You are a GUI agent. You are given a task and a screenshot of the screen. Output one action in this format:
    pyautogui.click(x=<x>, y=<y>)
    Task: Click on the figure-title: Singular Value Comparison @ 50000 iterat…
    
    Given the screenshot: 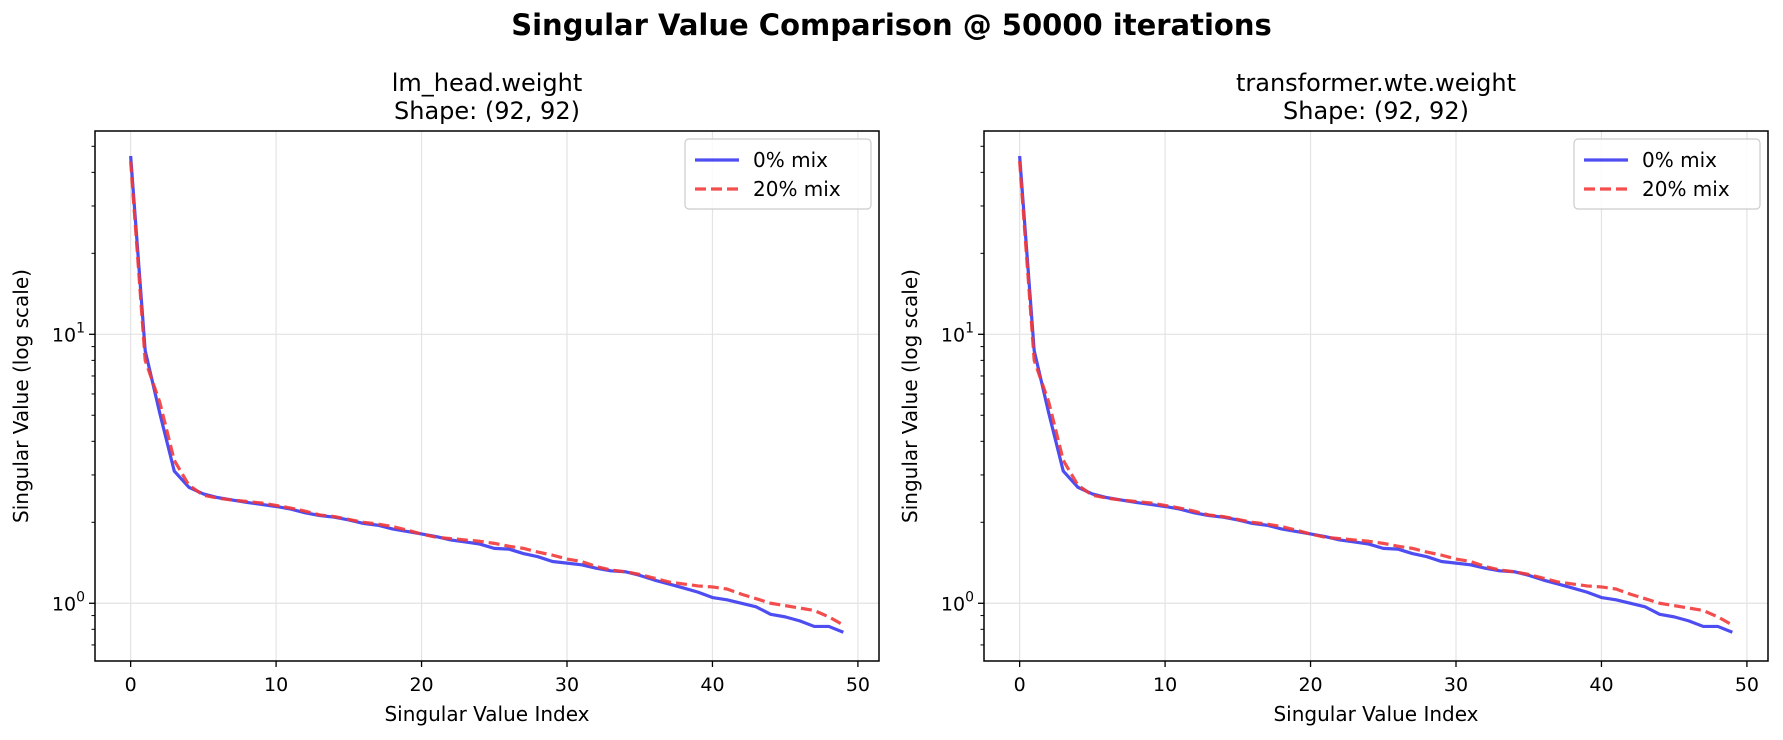 What is the action you would take?
    pyautogui.click(x=891, y=25)
    